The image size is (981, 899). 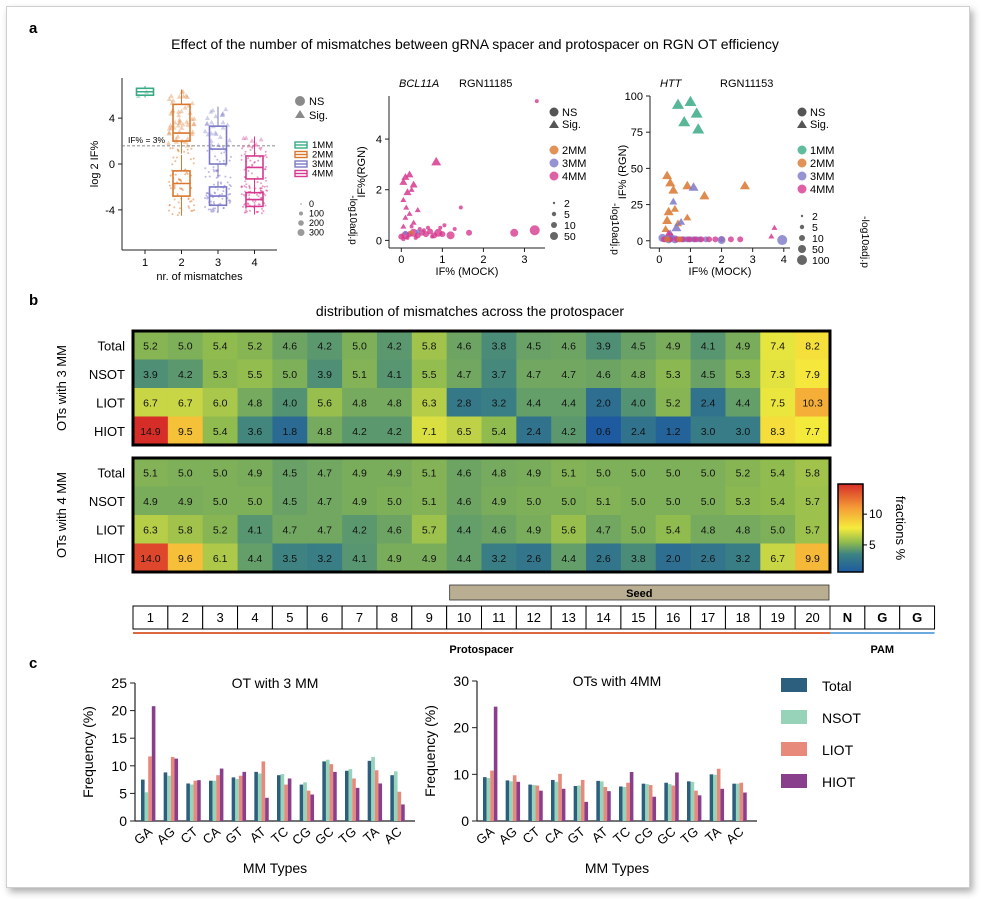 What do you see at coordinates (603, 432) in the screenshot?
I see `heatmap-cell-label: 0.6` at bounding box center [603, 432].